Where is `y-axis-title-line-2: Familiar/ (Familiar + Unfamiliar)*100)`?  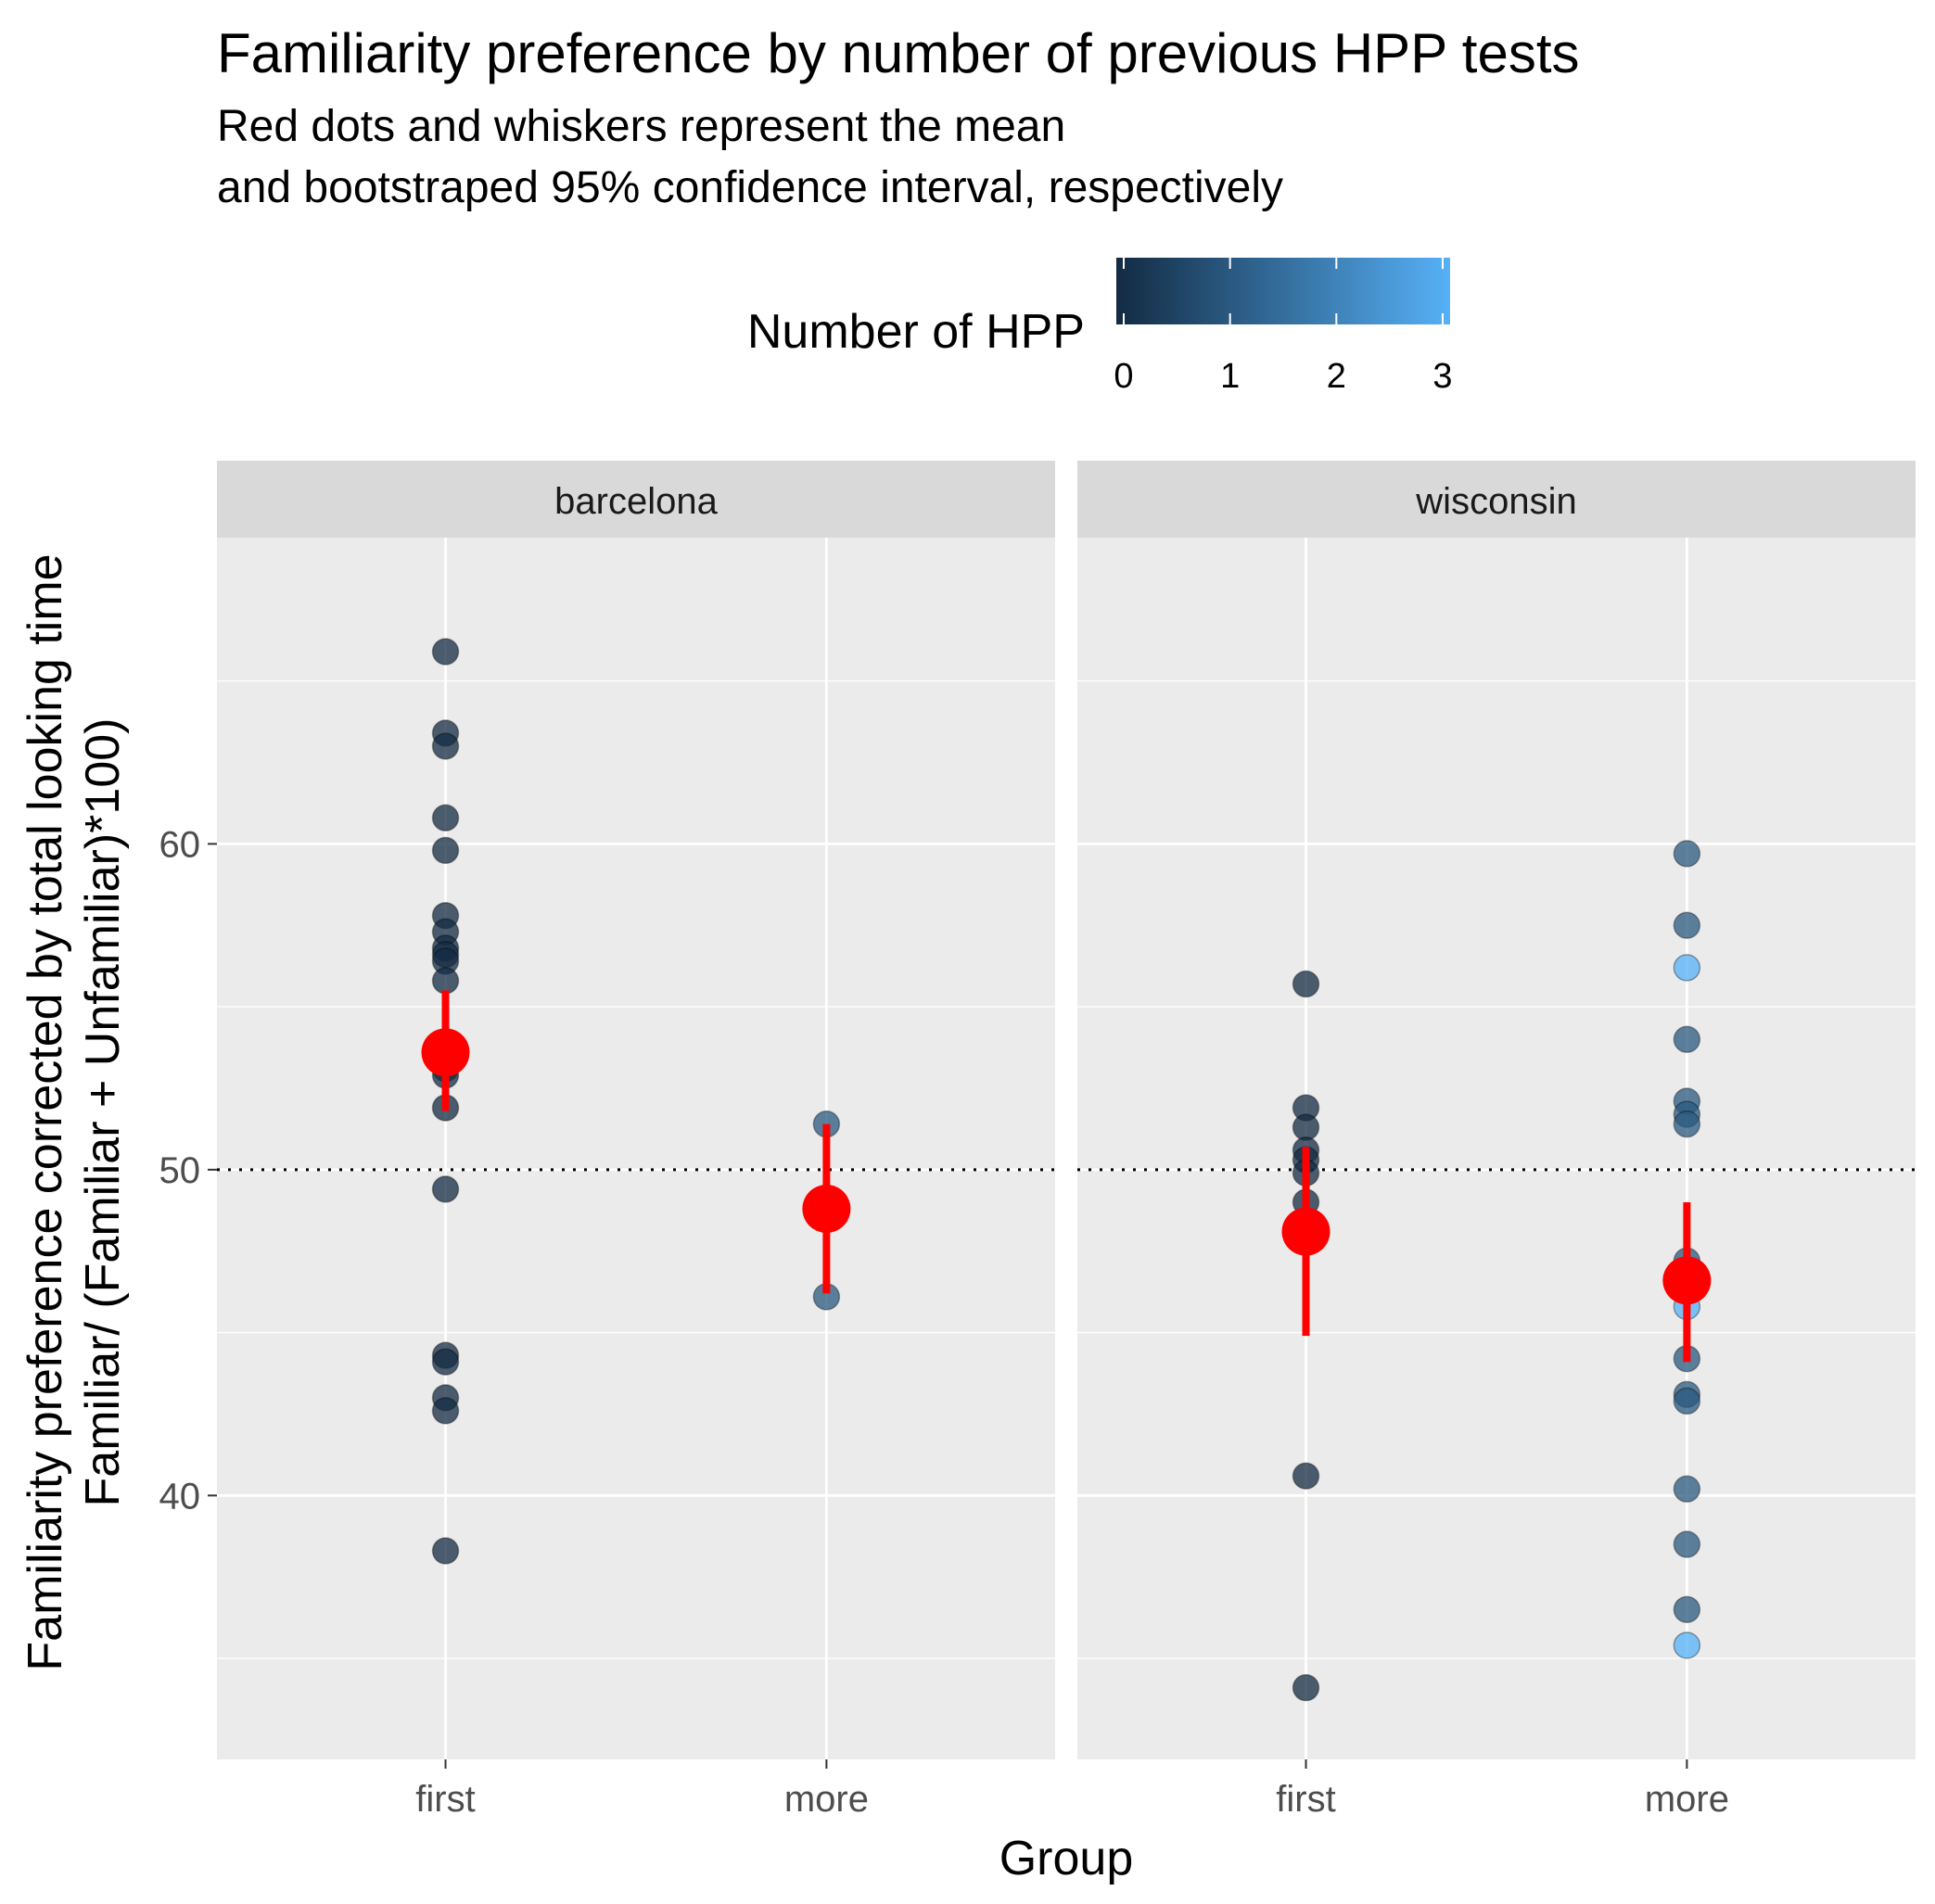 y-axis-title-line-2: Familiar/ (Familiar + Unfamiliar)*100) is located at coordinates (103, 1112).